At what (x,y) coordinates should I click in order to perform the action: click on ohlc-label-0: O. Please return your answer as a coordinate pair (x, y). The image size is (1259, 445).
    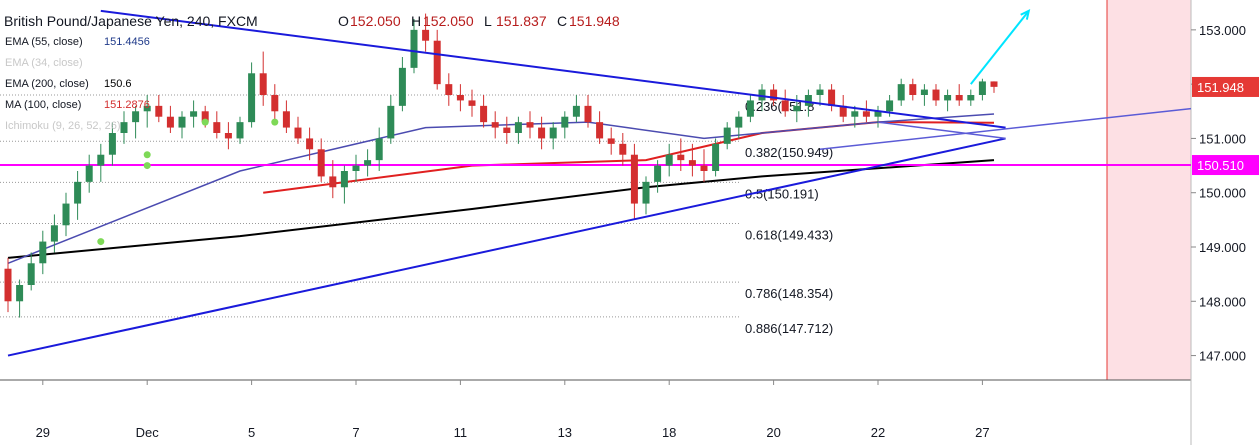
    Looking at the image, I should click on (343, 21).